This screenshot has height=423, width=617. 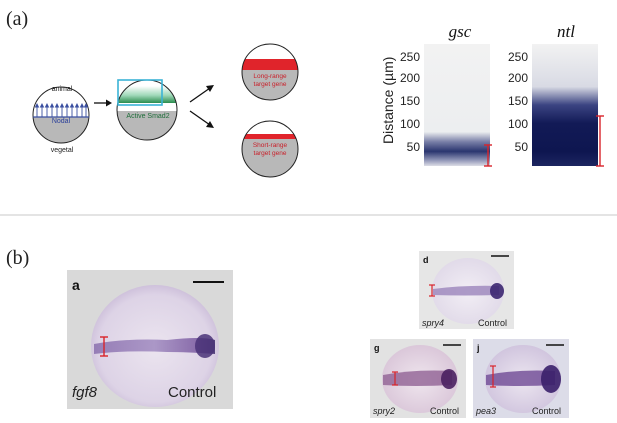 What do you see at coordinates (270, 80) in the screenshot?
I see `long-range-label: Long-range target gene` at bounding box center [270, 80].